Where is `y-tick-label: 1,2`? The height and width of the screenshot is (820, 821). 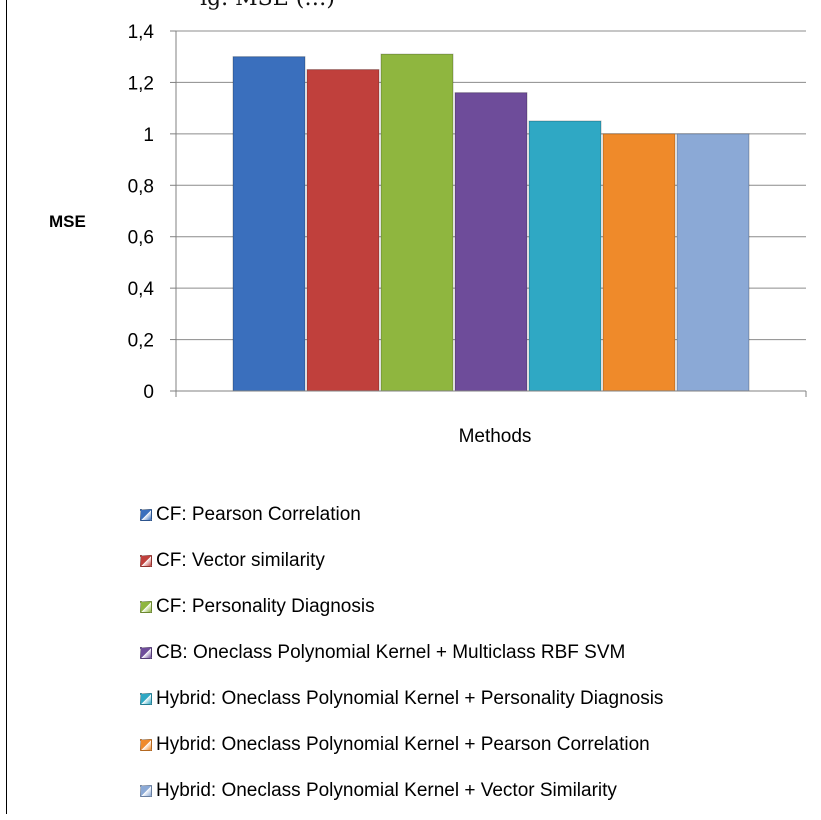
y-tick-label: 1,2 is located at coordinates (141, 83).